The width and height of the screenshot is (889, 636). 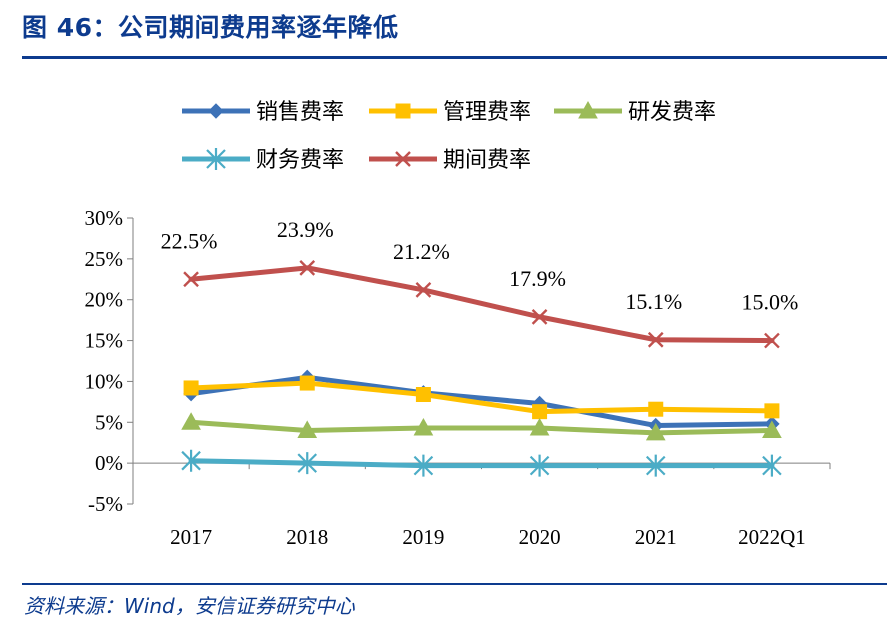 What do you see at coordinates (423, 537) in the screenshot?
I see `x-tick-label: 2019` at bounding box center [423, 537].